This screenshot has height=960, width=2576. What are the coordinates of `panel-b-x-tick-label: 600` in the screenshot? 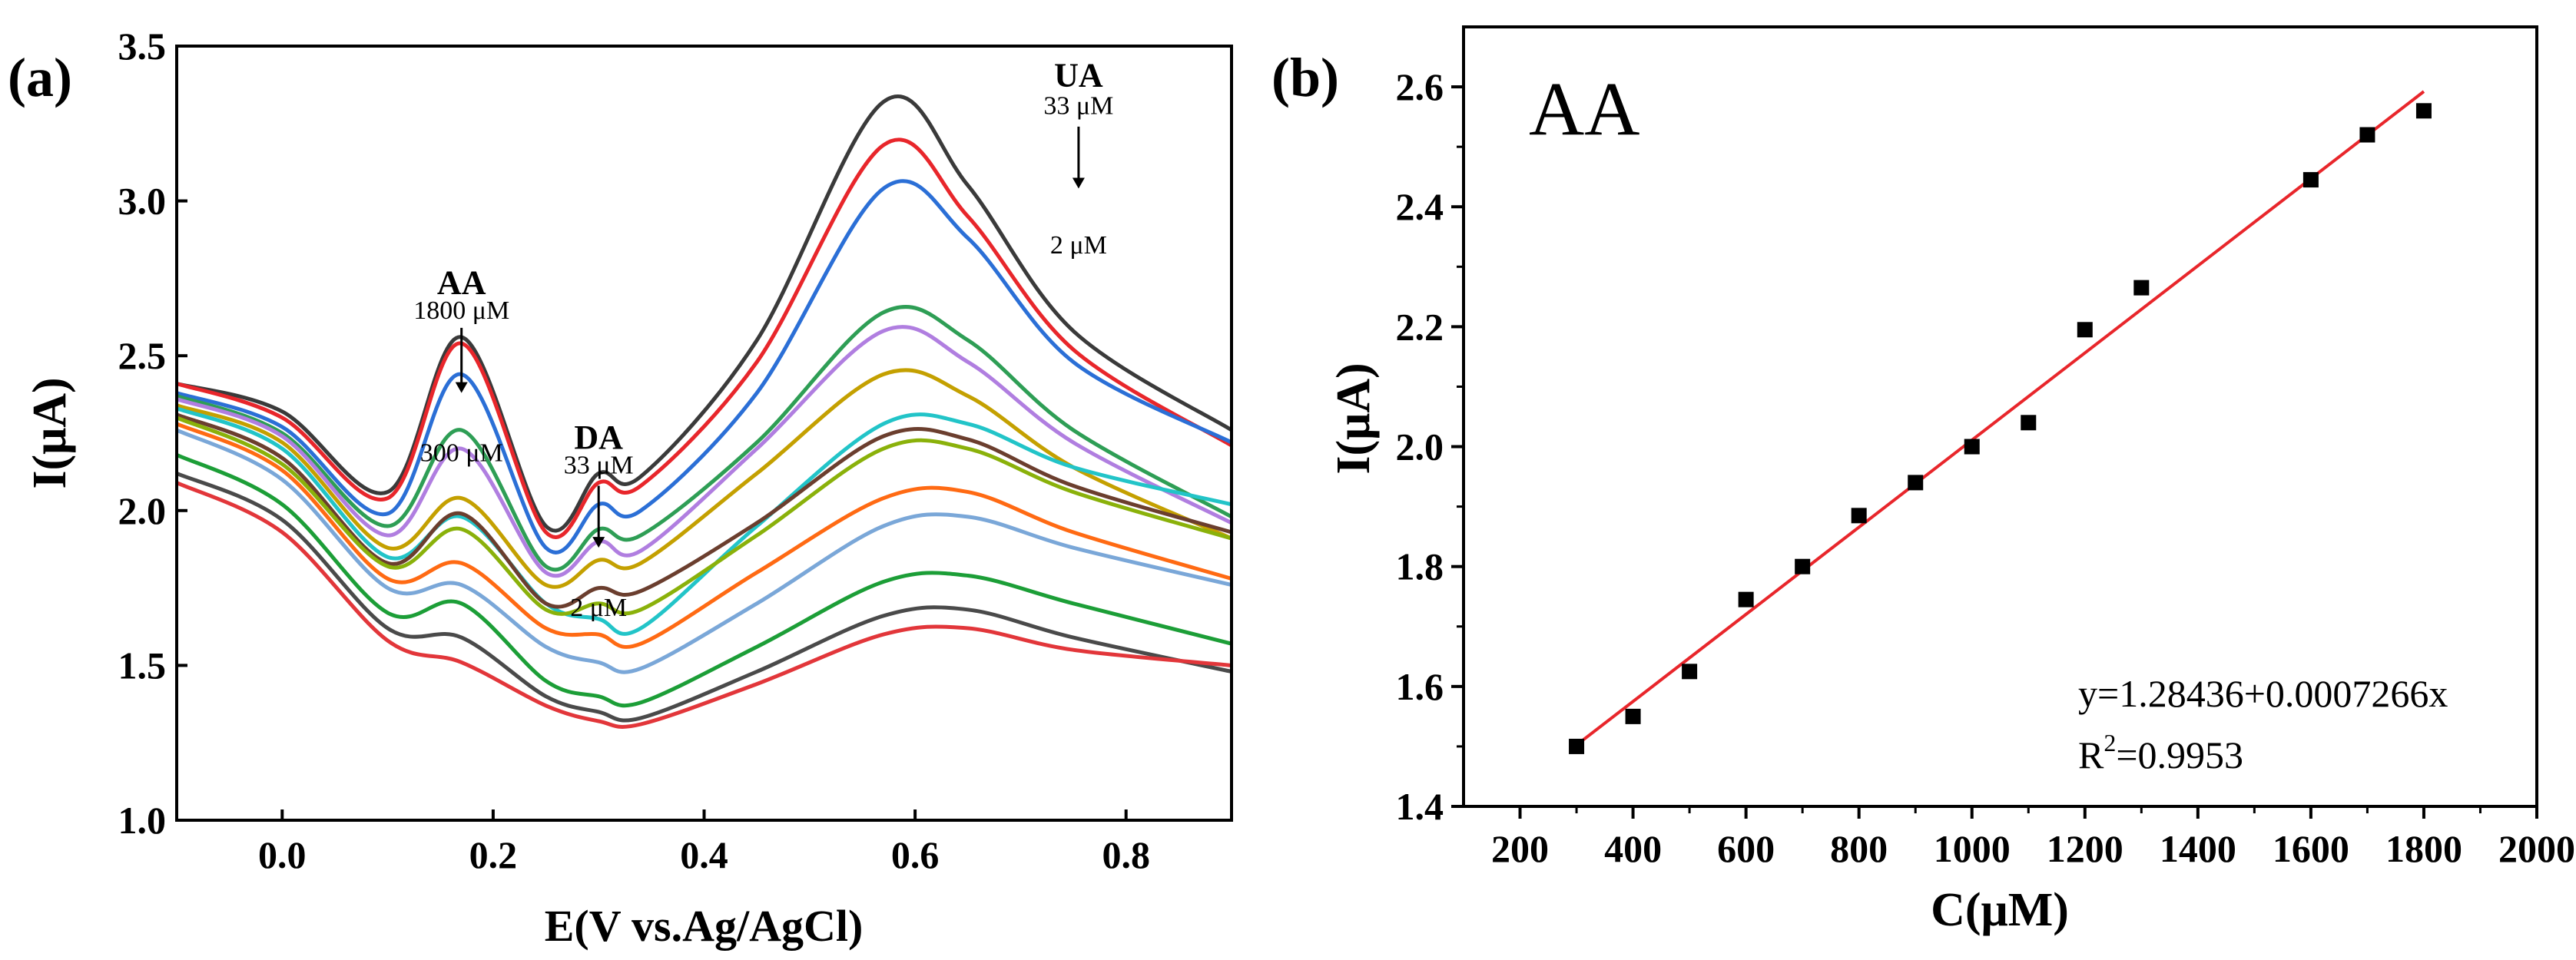 It's located at (1746, 848).